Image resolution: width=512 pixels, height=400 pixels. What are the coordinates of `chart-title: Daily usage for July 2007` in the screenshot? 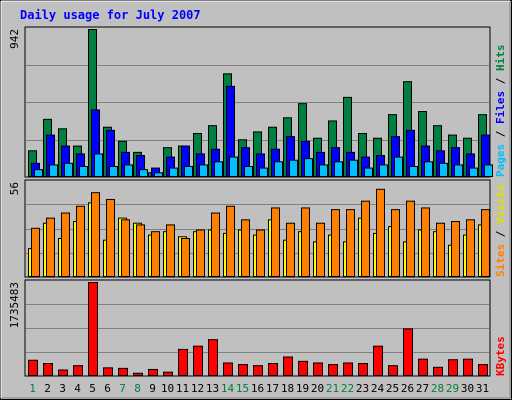 It's located at (110, 15).